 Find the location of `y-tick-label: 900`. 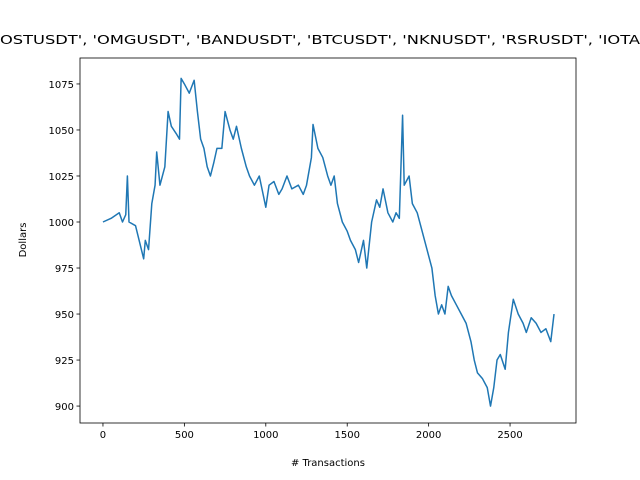

y-tick-label: 900 is located at coordinates (64, 407).